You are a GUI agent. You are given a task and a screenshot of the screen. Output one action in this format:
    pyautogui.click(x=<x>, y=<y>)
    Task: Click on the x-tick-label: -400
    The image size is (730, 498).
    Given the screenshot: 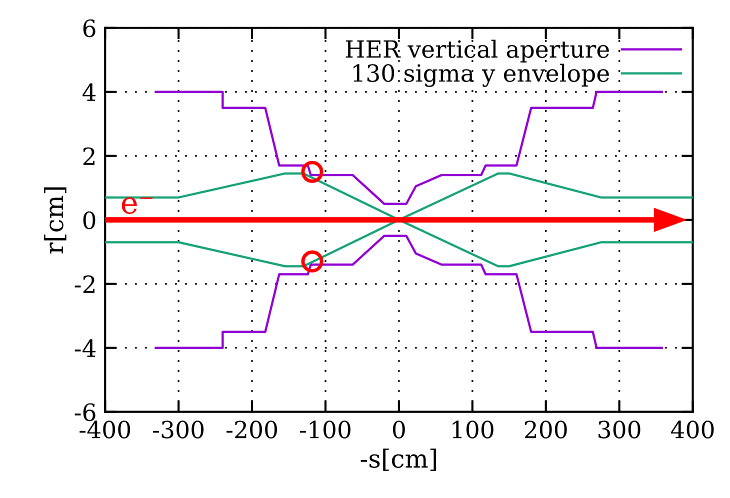 What is the action you would take?
    pyautogui.click(x=105, y=429)
    